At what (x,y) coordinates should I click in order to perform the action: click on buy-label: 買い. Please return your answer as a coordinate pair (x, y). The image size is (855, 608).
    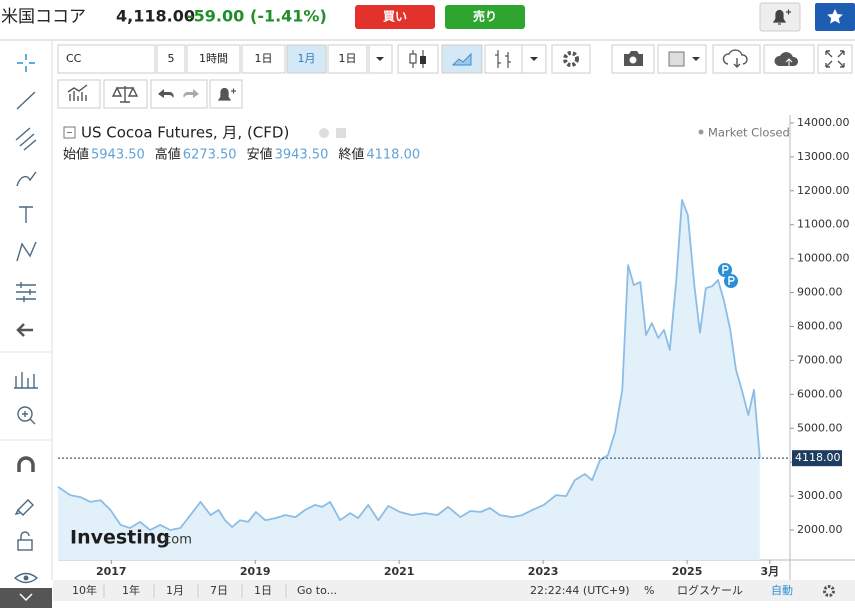
    Looking at the image, I should click on (395, 17).